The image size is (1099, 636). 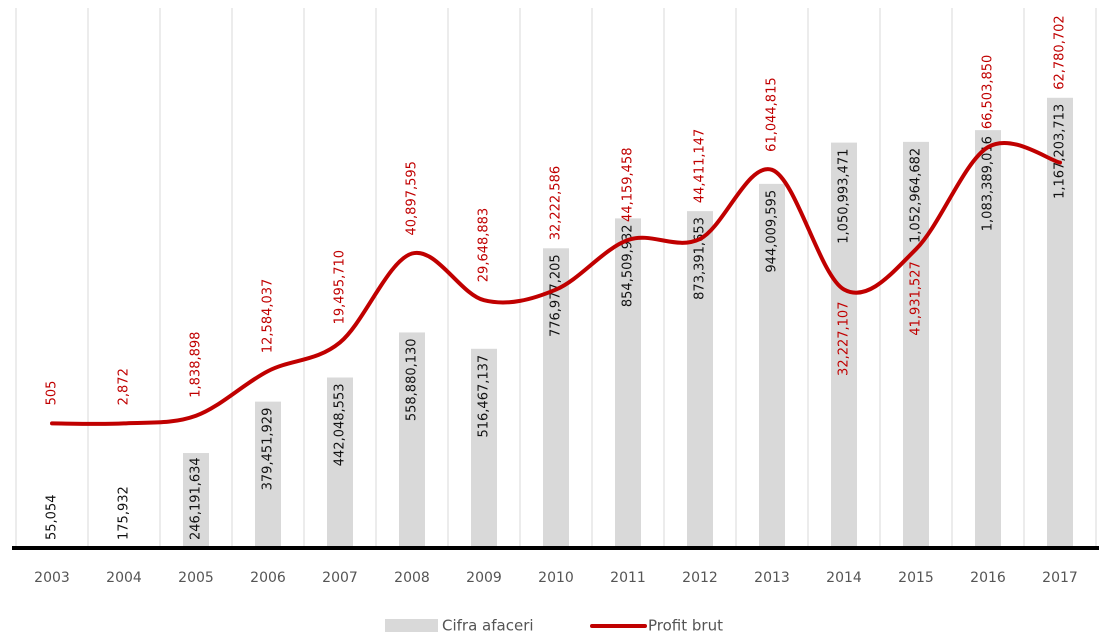 What do you see at coordinates (124, 386) in the screenshot?
I see `line-value-label: 2,872` at bounding box center [124, 386].